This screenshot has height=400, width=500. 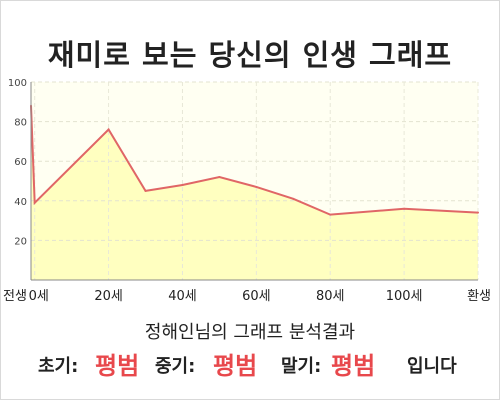 What do you see at coordinates (20, 123) in the screenshot?
I see `y-tick-label: 80` at bounding box center [20, 123].